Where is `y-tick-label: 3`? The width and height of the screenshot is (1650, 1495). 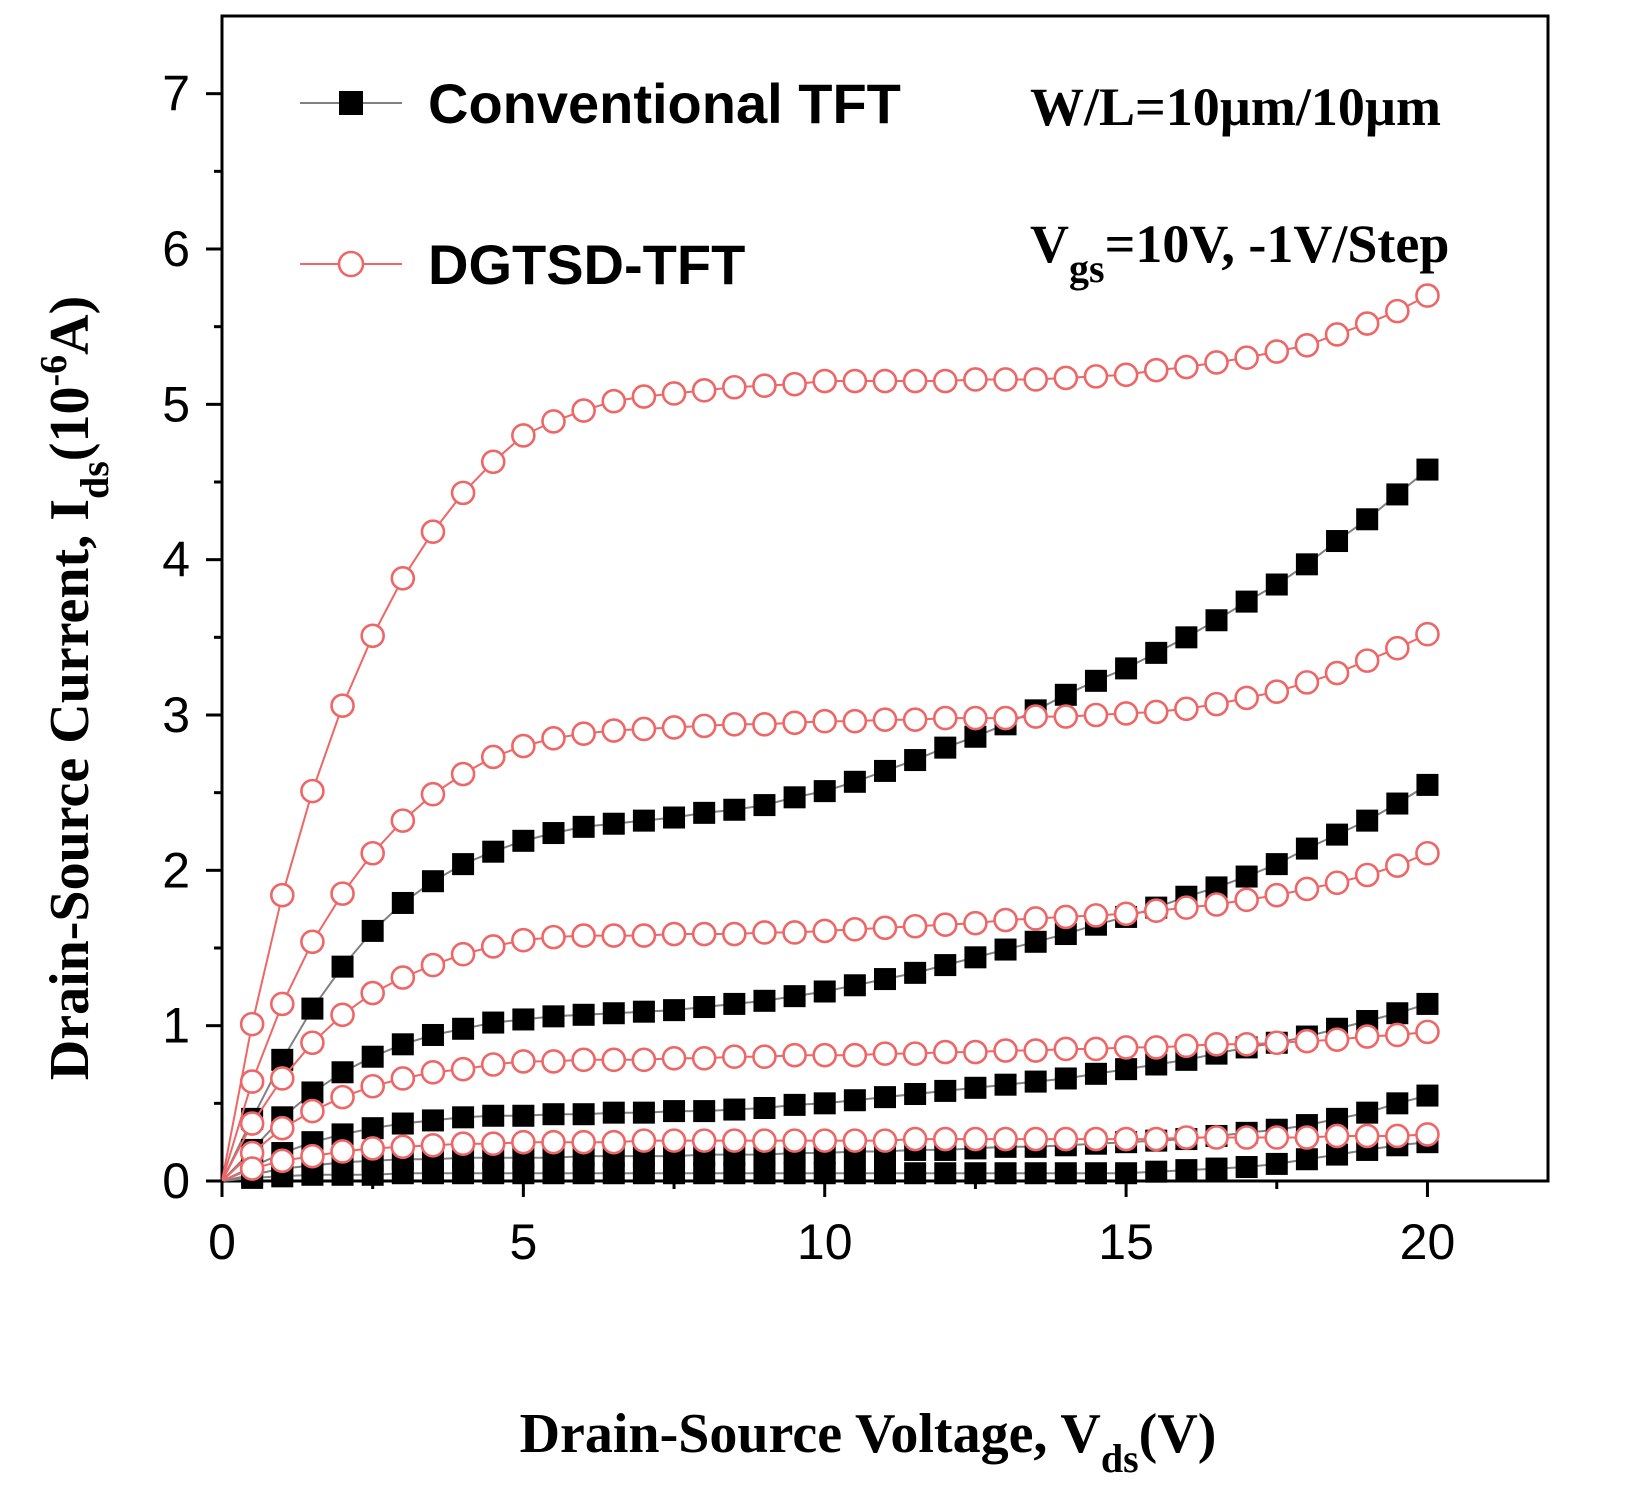 y-tick-label: 3 is located at coordinates (176, 715).